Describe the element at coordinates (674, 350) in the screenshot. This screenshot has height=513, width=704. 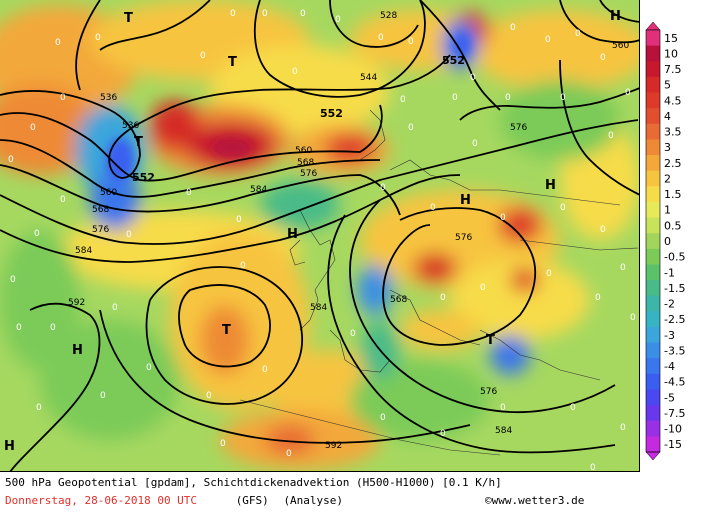
I see `scale-label: -3.5` at that location.